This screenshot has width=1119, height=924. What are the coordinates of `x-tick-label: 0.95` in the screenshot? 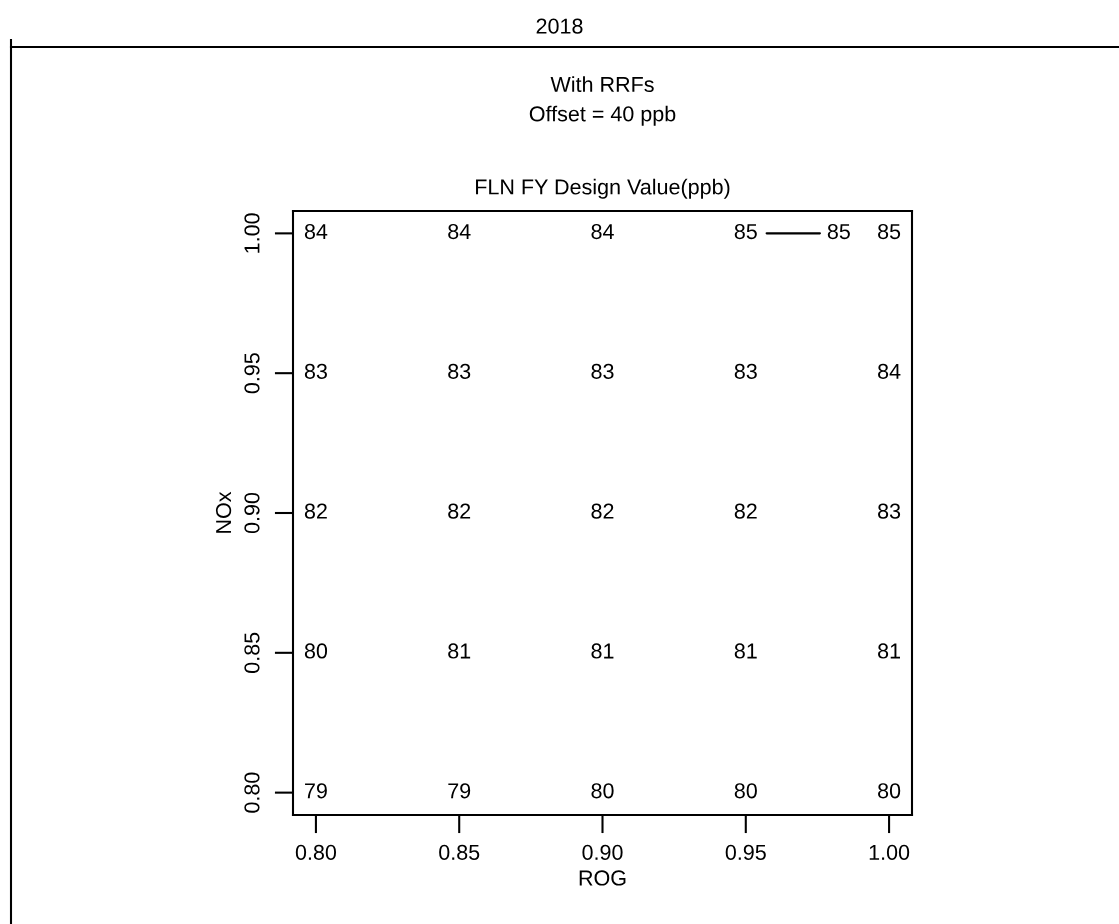 It's located at (745, 852).